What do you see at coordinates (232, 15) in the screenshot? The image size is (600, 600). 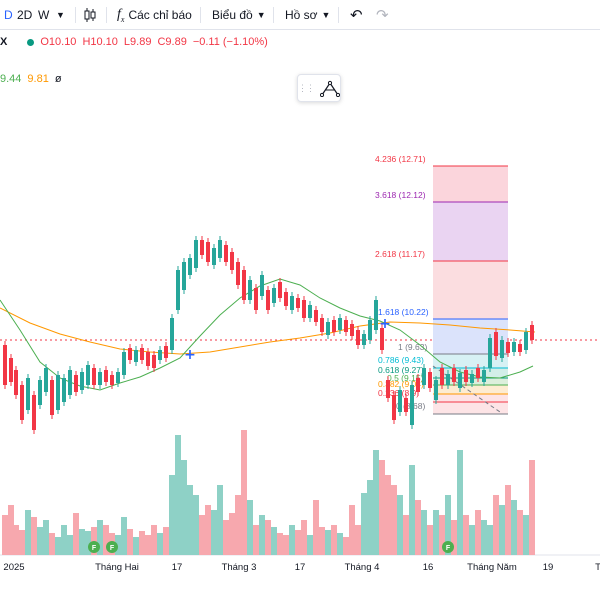 I see `charts-label: Biểu đồ` at bounding box center [232, 15].